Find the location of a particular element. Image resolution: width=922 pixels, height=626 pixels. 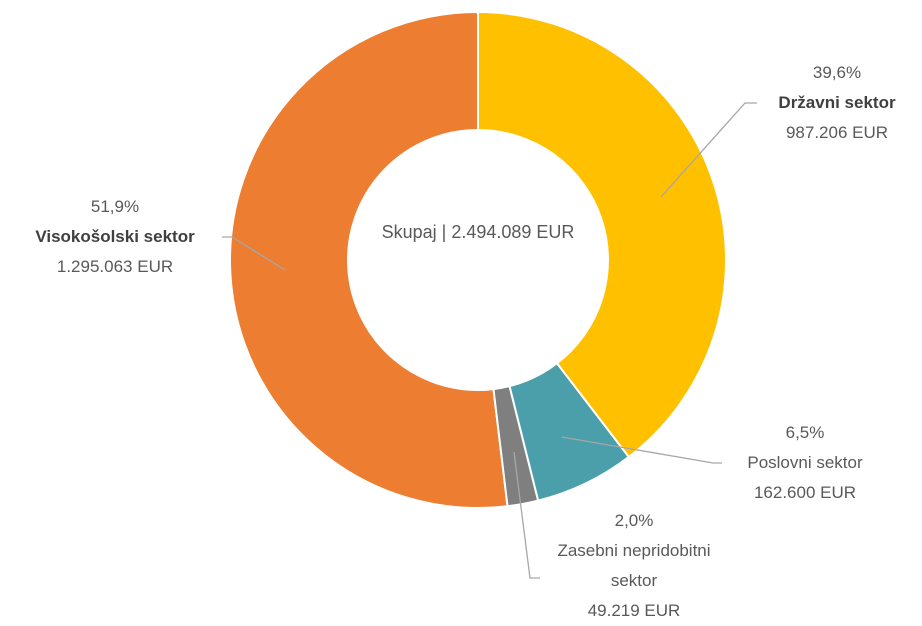

value-label: 2,0% is located at coordinates (634, 520).